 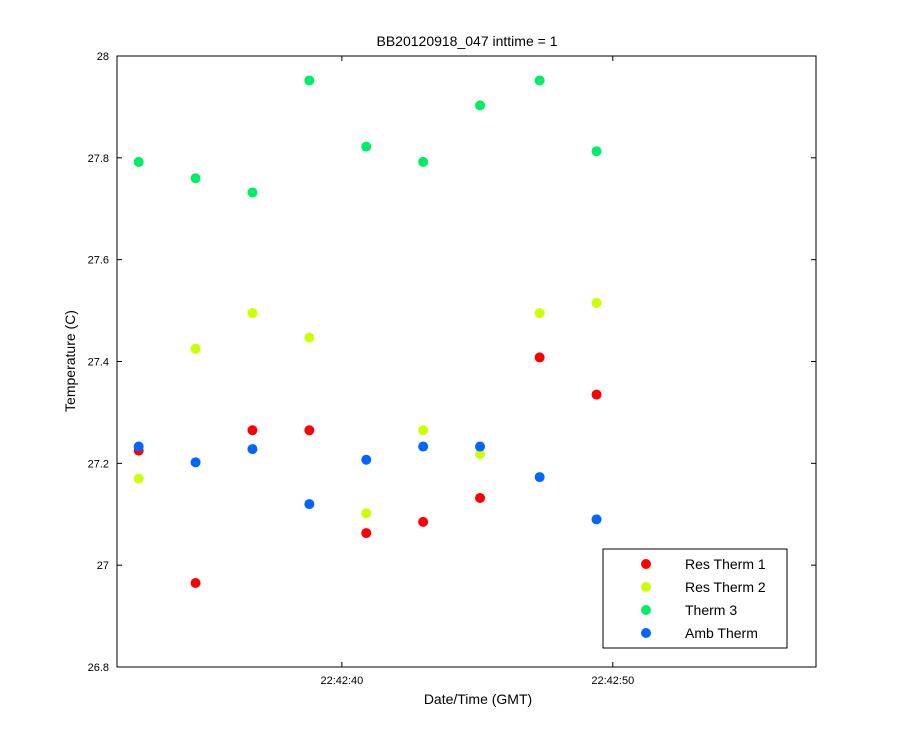 I want to click on legend: Res Therm 1 Res Therm 2 Therm 3 Amb Therm, so click(x=695, y=598).